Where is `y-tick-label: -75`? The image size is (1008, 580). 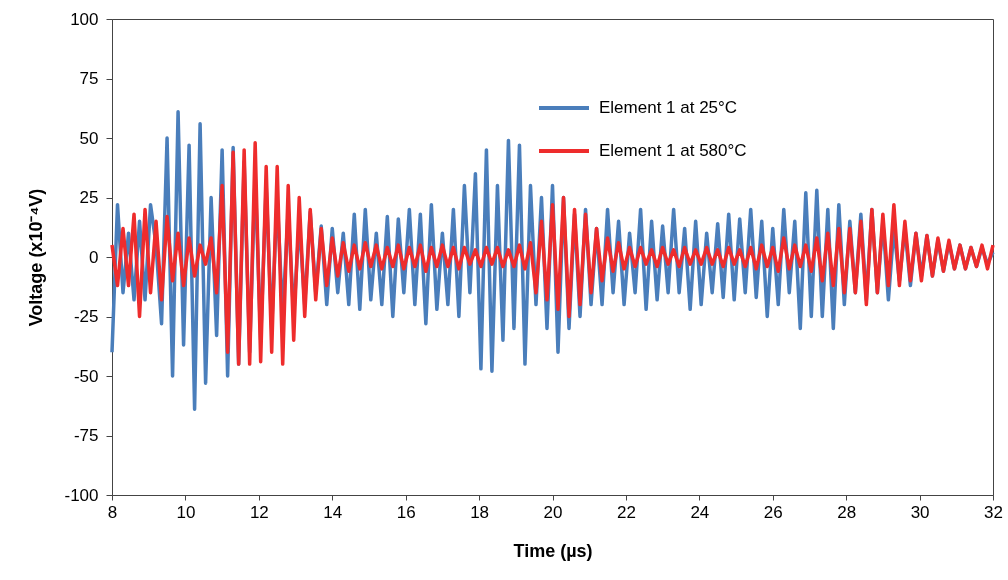 y-tick-label: -75 is located at coordinates (86, 435).